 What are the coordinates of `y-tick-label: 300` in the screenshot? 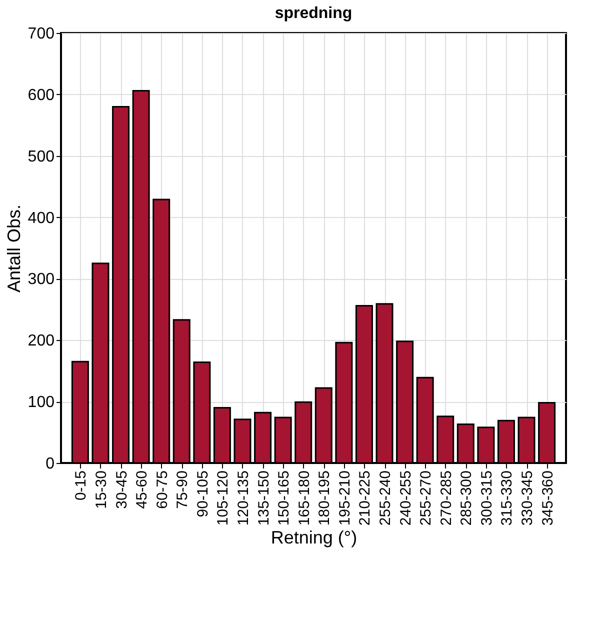 It's located at (41, 279).